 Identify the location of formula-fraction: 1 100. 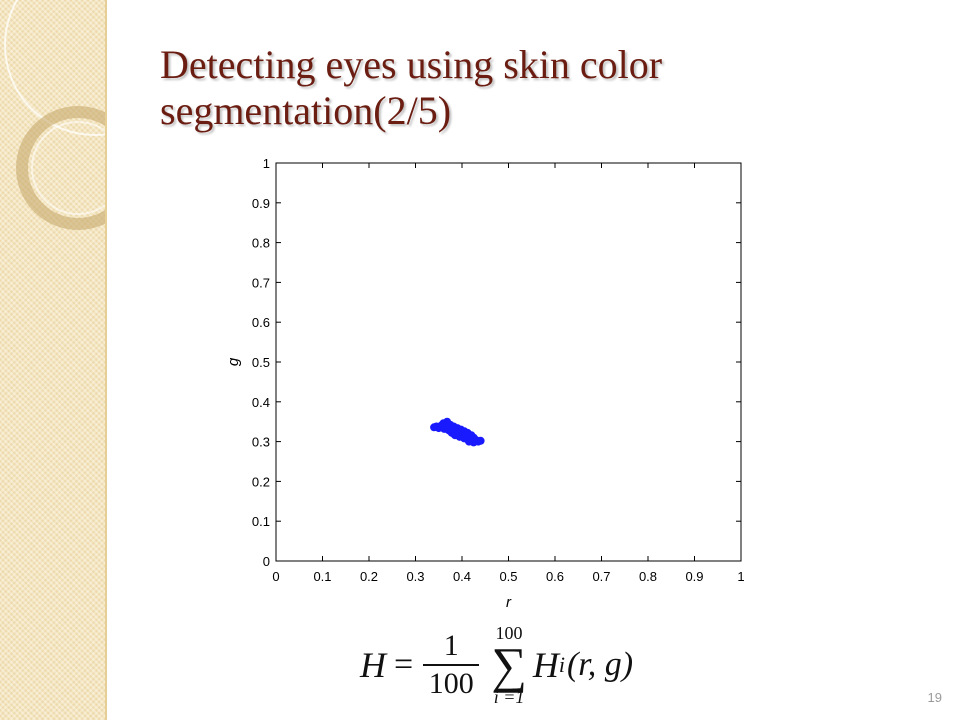
(451, 664).